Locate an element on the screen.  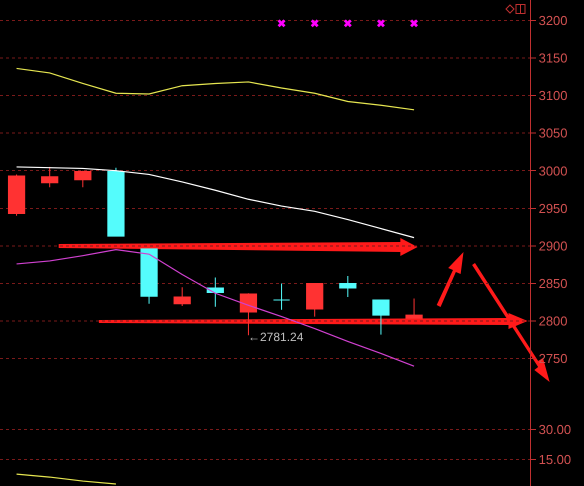
y-tick-label: 30.00 is located at coordinates (555, 430).